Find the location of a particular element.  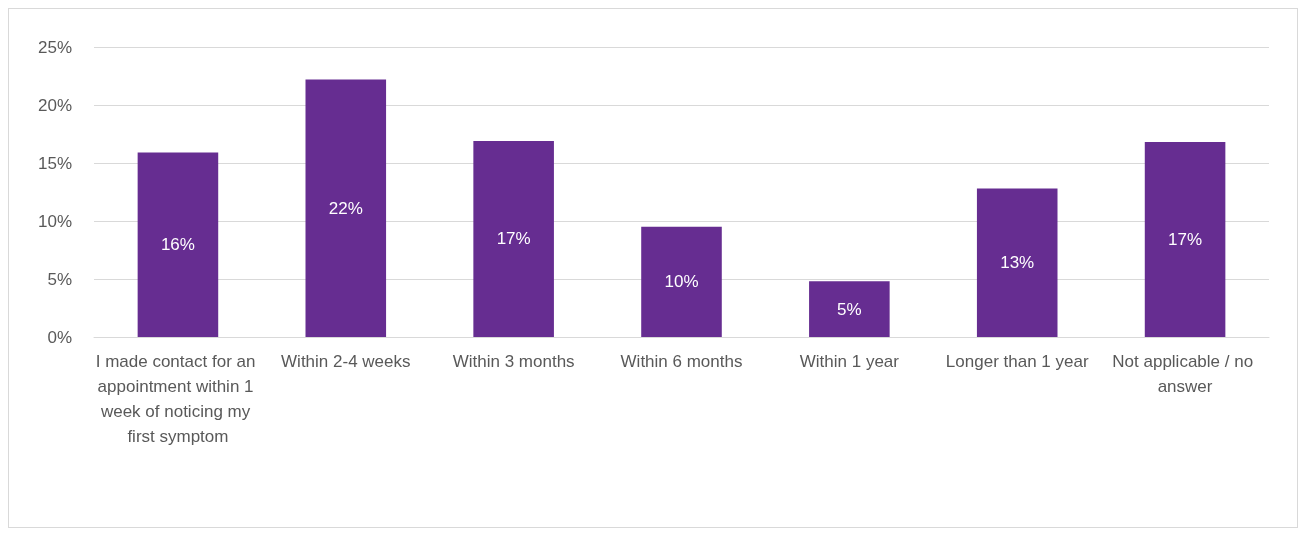

data-label: 5% is located at coordinates (849, 309).